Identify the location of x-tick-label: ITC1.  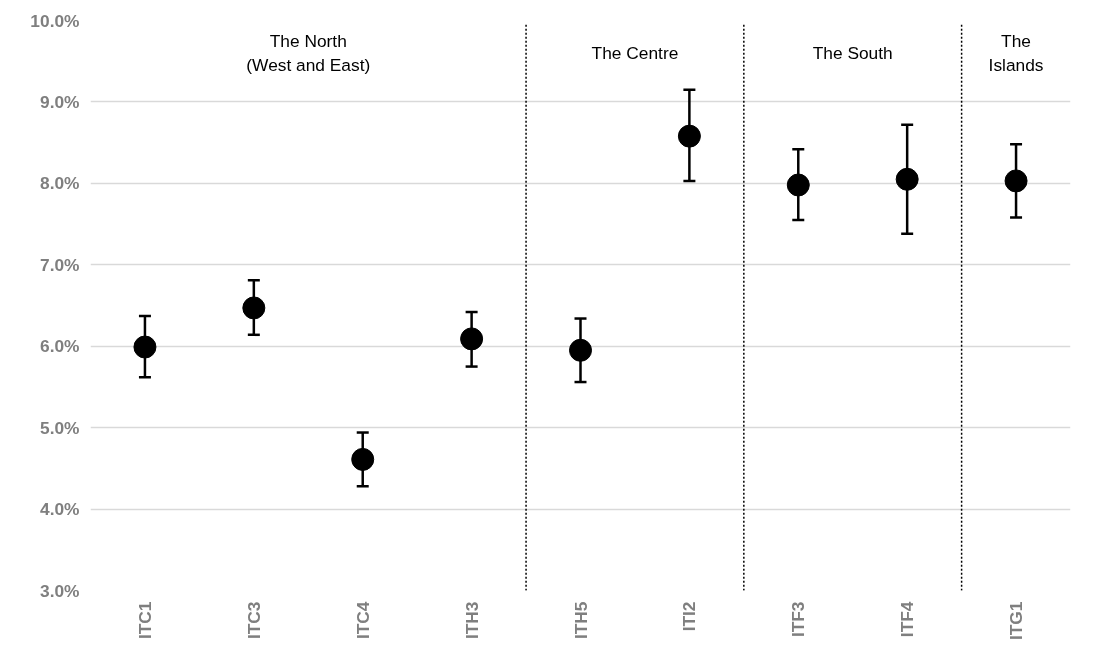
(144, 620).